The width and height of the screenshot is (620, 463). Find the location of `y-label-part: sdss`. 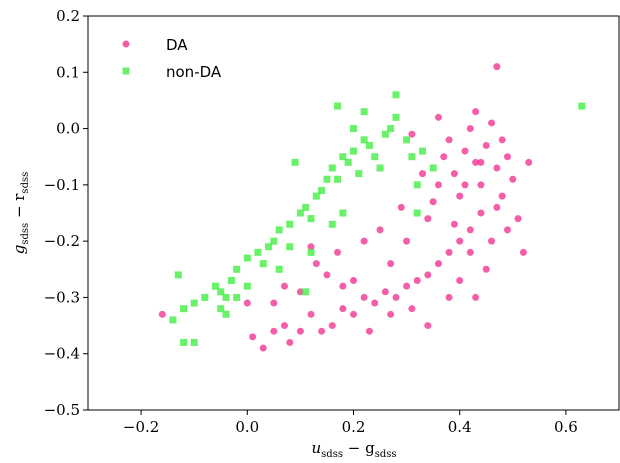

y-label-part: sdss is located at coordinates (25, 234).